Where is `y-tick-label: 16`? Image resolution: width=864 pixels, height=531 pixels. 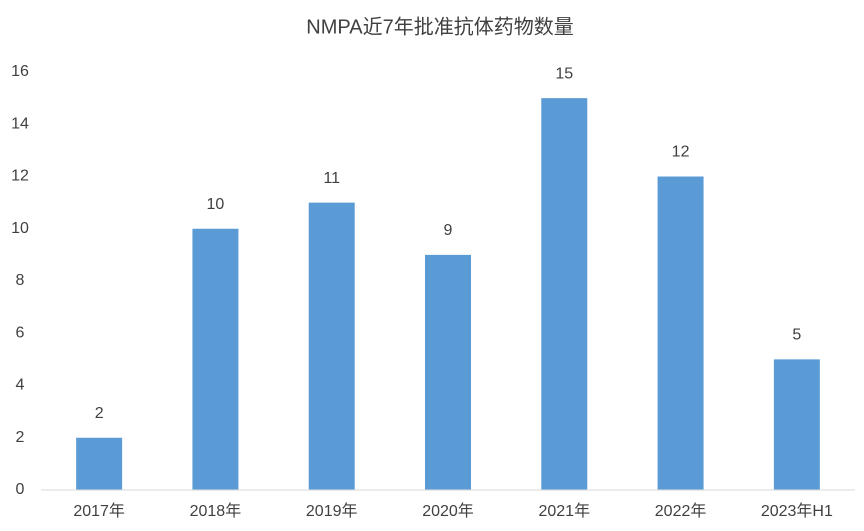
y-tick-label: 16 is located at coordinates (20, 71).